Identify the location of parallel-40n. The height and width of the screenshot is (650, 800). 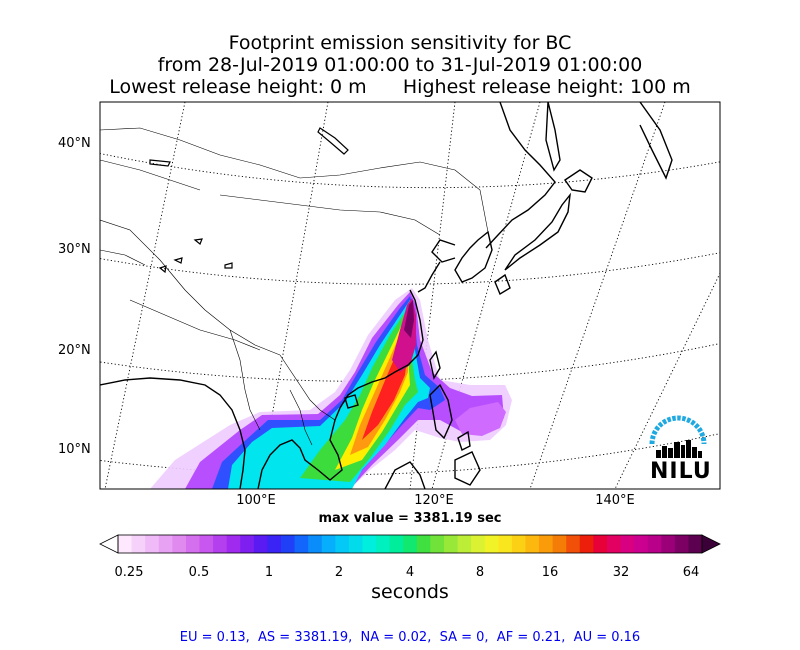
(410, 170).